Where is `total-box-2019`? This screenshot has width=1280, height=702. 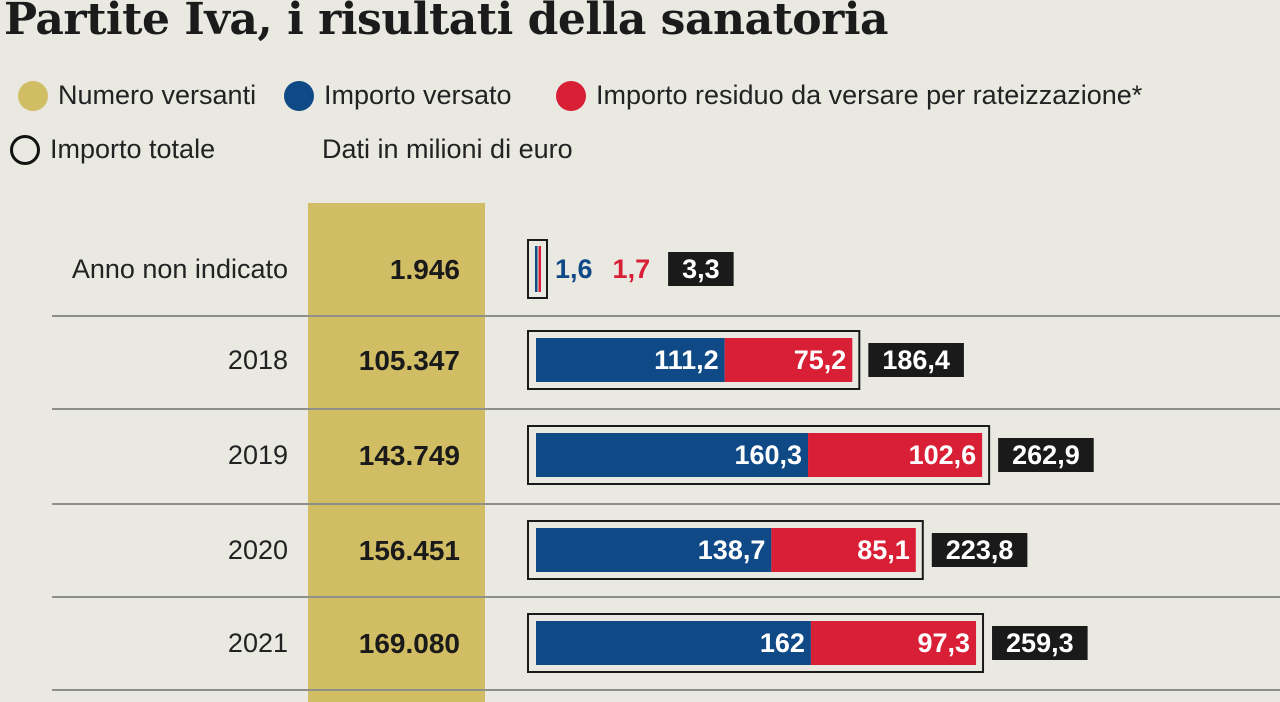 total-box-2019 is located at coordinates (1046, 455).